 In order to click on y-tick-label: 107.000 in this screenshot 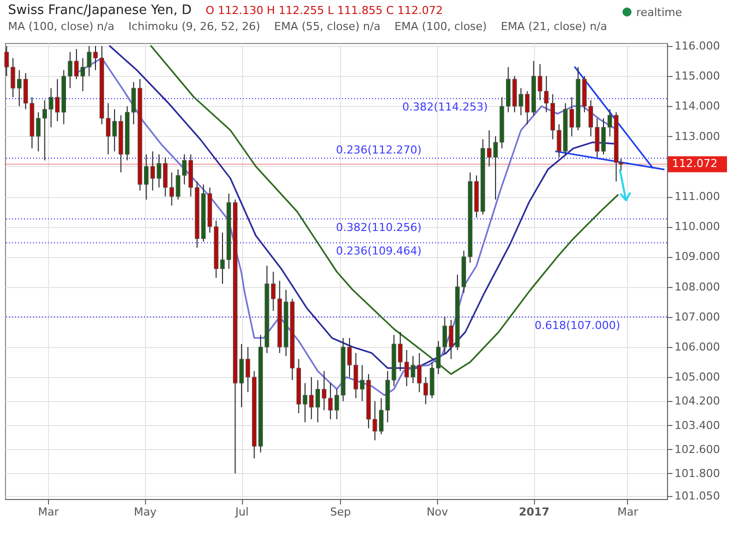, I will do `click(697, 317)`.